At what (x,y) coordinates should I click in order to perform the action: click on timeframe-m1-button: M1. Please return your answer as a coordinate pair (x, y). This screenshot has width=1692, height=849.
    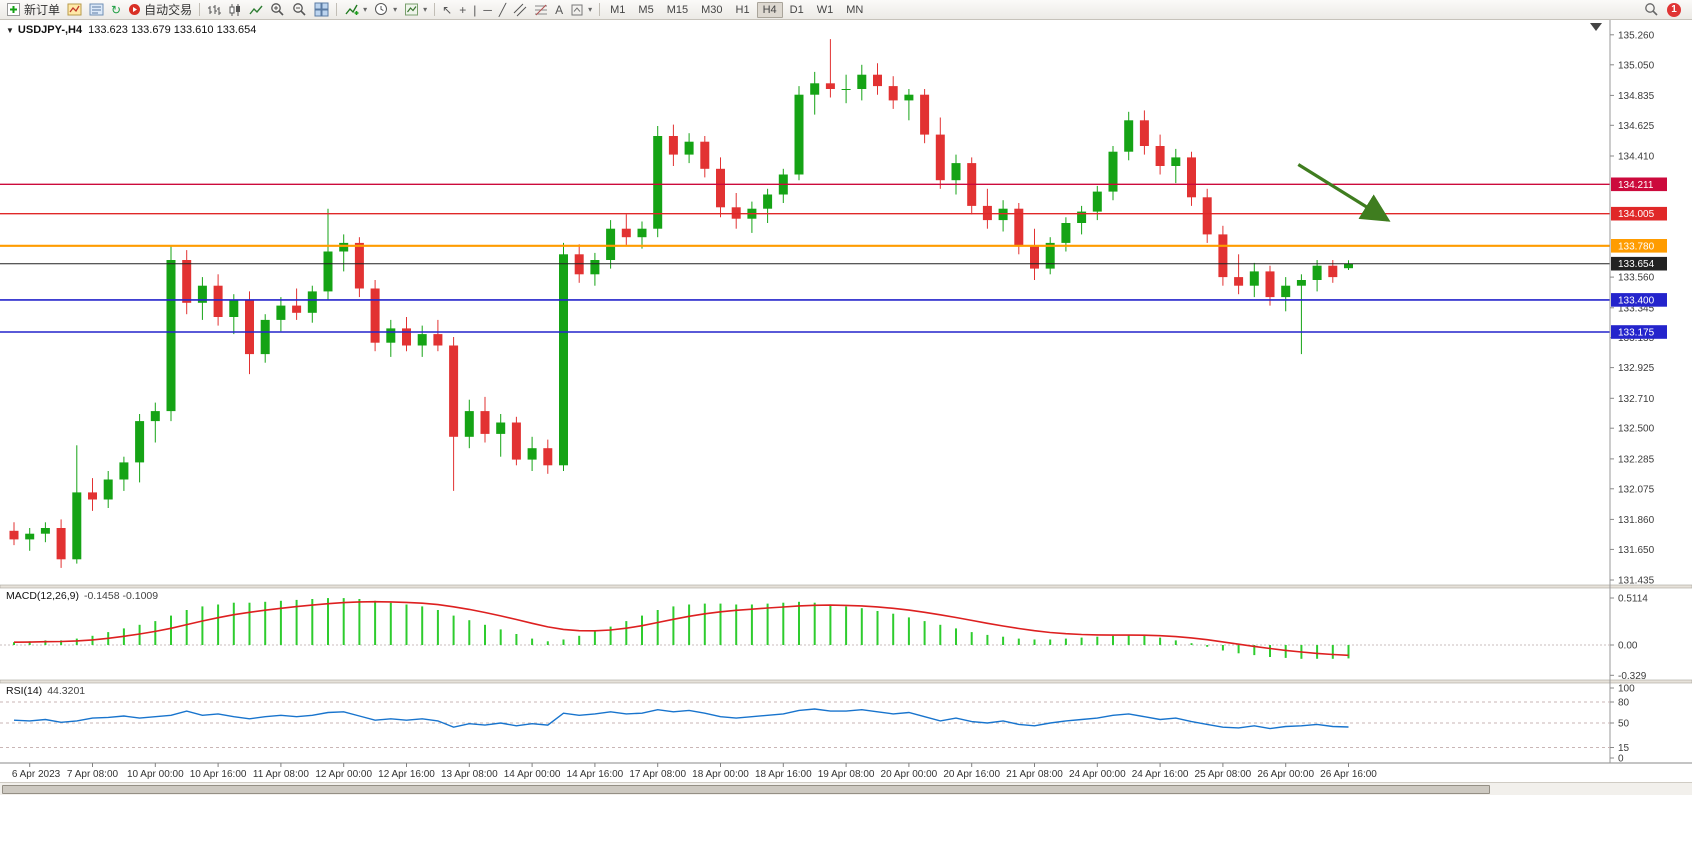
    Looking at the image, I should click on (618, 9).